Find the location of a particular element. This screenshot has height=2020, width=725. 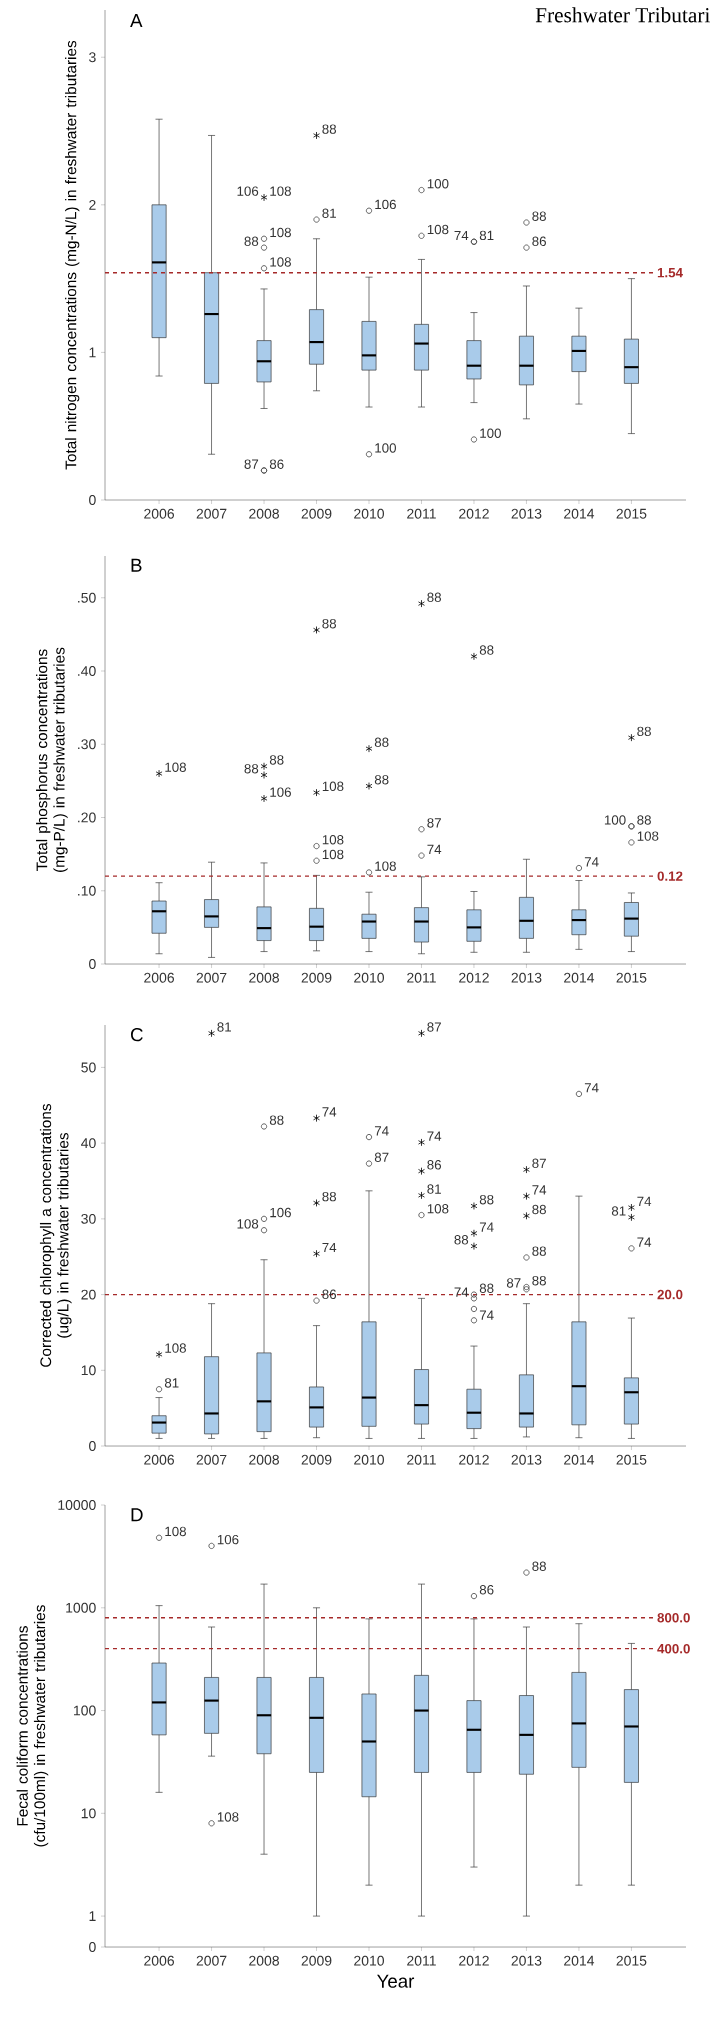

y-axis-title: Total phosphorus concentrations (mg-P/L) in freshwater tributaries is located at coordinates (52, 759).